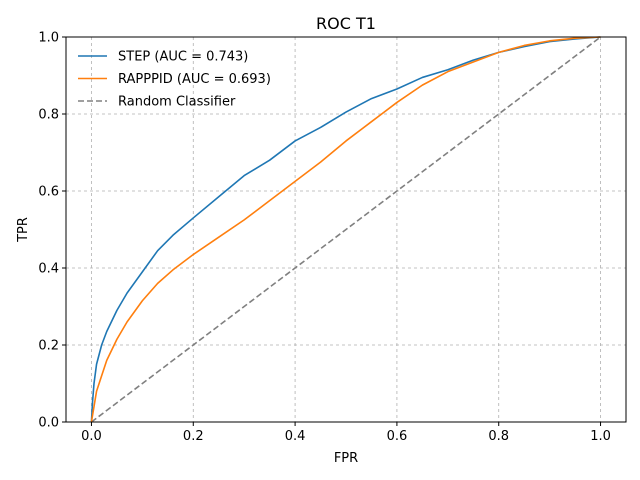 The height and width of the screenshot is (480, 640). I want to click on y-tick-label: 0.2, so click(48, 346).